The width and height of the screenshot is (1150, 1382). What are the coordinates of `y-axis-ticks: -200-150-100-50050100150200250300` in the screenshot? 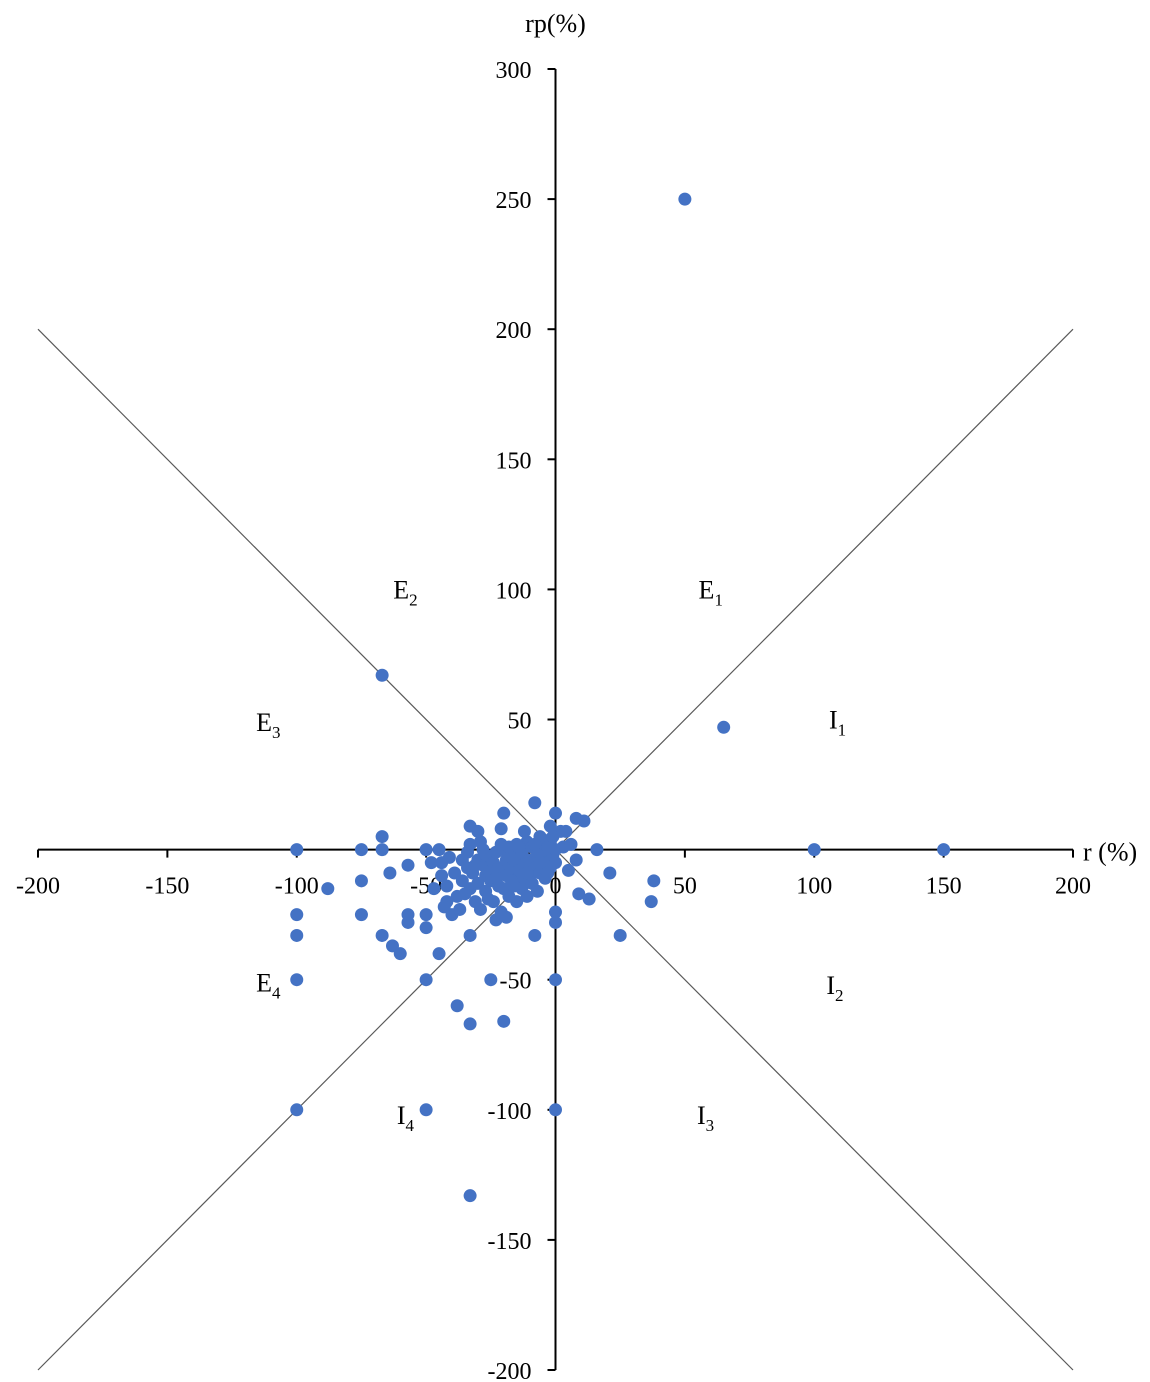 It's located at (522, 720).